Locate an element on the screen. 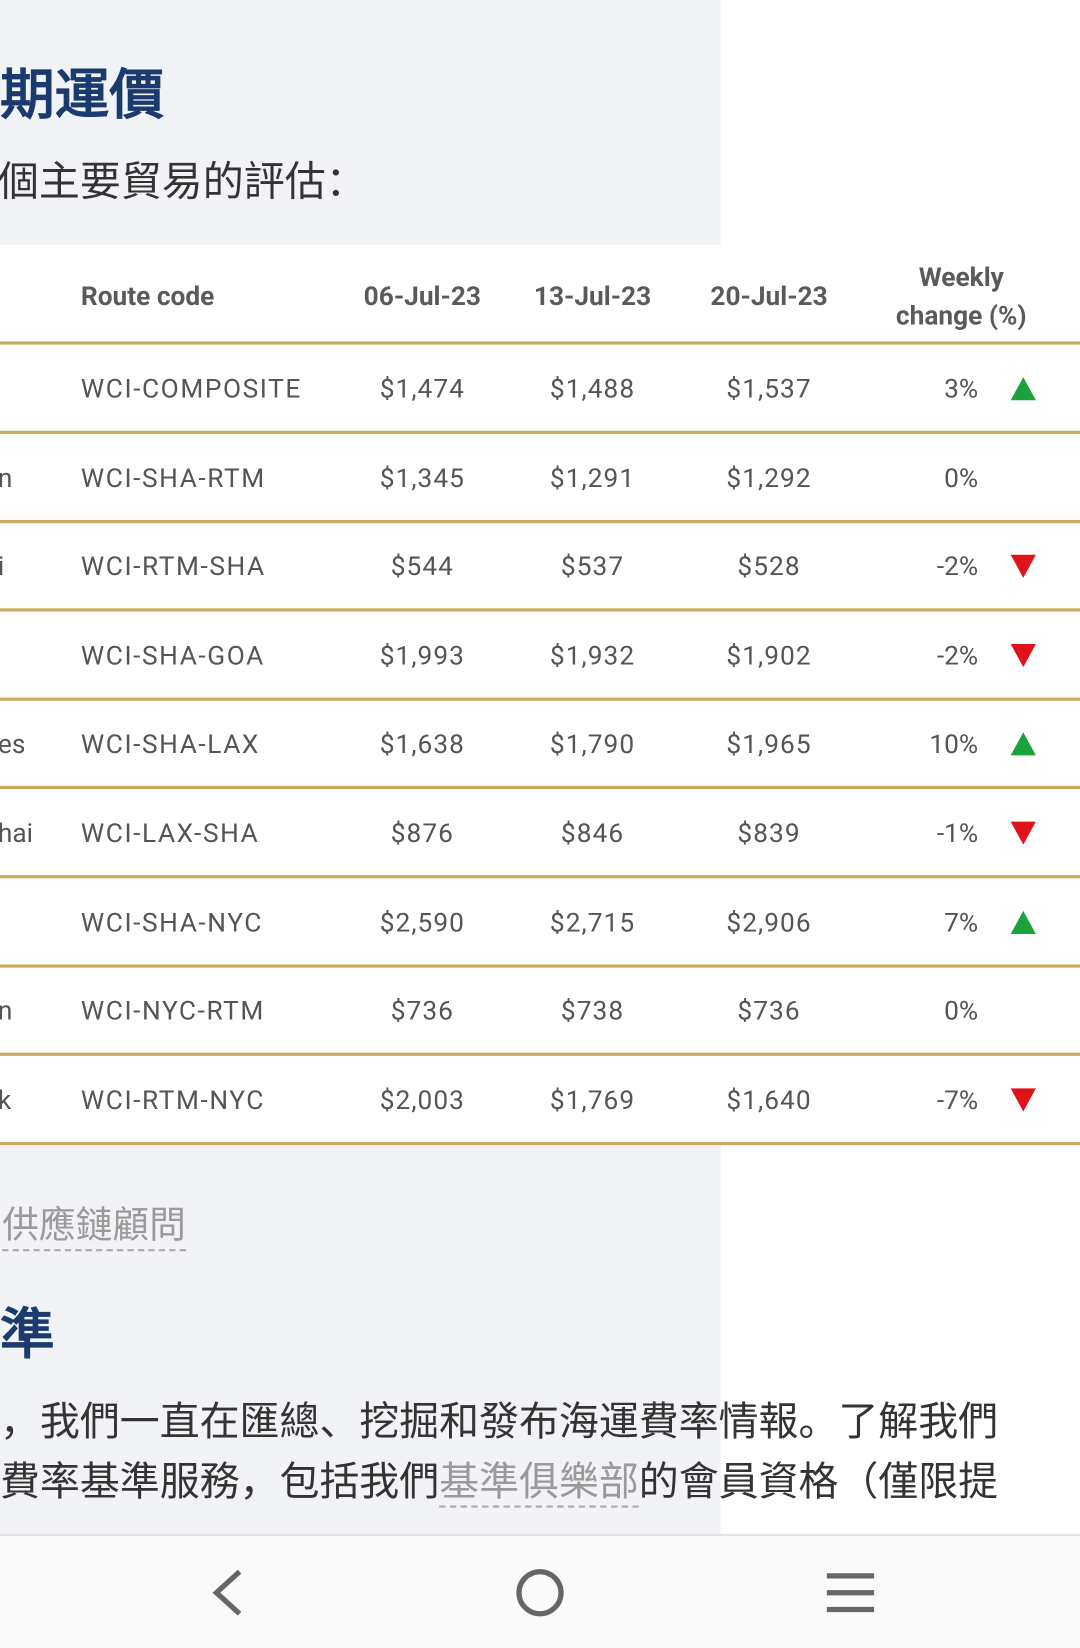 The height and width of the screenshot is (1648, 1080). nav-icons is located at coordinates (543, 1593).